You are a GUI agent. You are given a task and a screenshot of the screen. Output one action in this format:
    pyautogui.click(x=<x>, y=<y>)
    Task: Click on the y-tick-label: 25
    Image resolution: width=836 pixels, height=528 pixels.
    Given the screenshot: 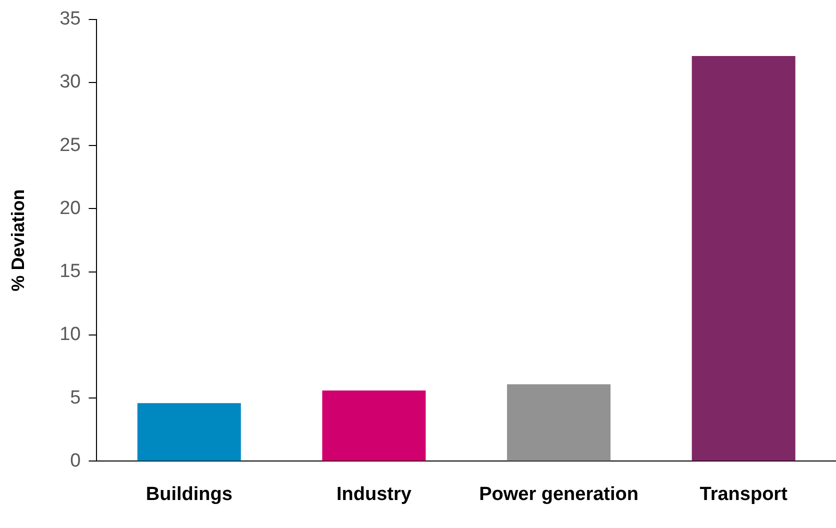 What is the action you would take?
    pyautogui.click(x=70, y=145)
    